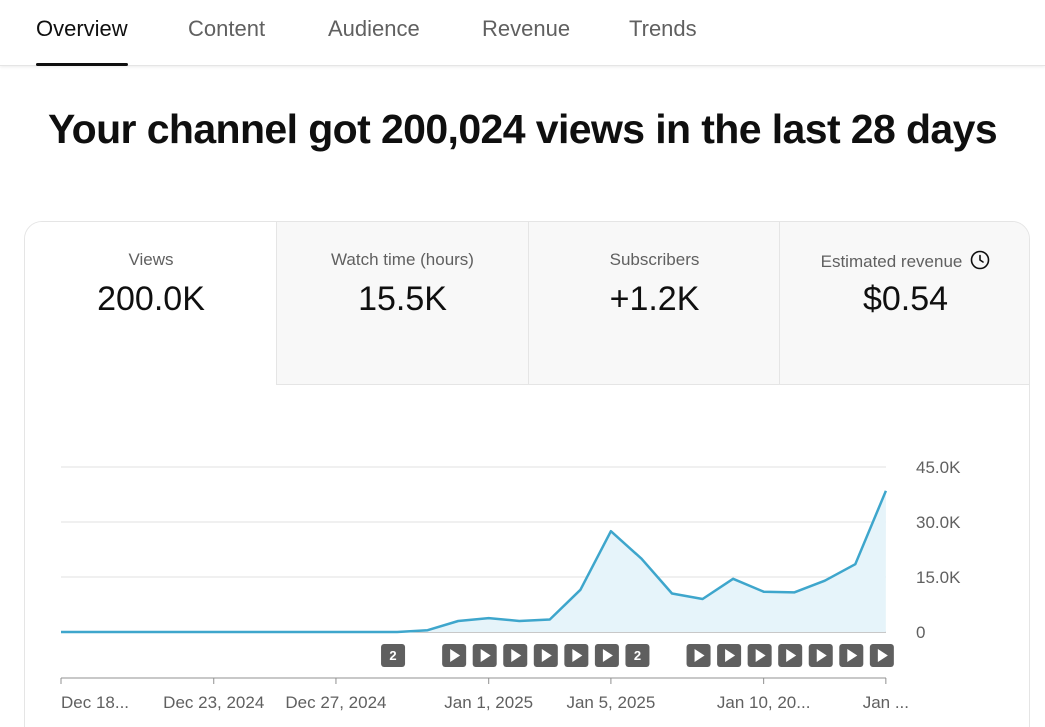 The image size is (1045, 727). Describe the element at coordinates (891, 261) in the screenshot. I see `metric-label: Estimated revenue` at that location.